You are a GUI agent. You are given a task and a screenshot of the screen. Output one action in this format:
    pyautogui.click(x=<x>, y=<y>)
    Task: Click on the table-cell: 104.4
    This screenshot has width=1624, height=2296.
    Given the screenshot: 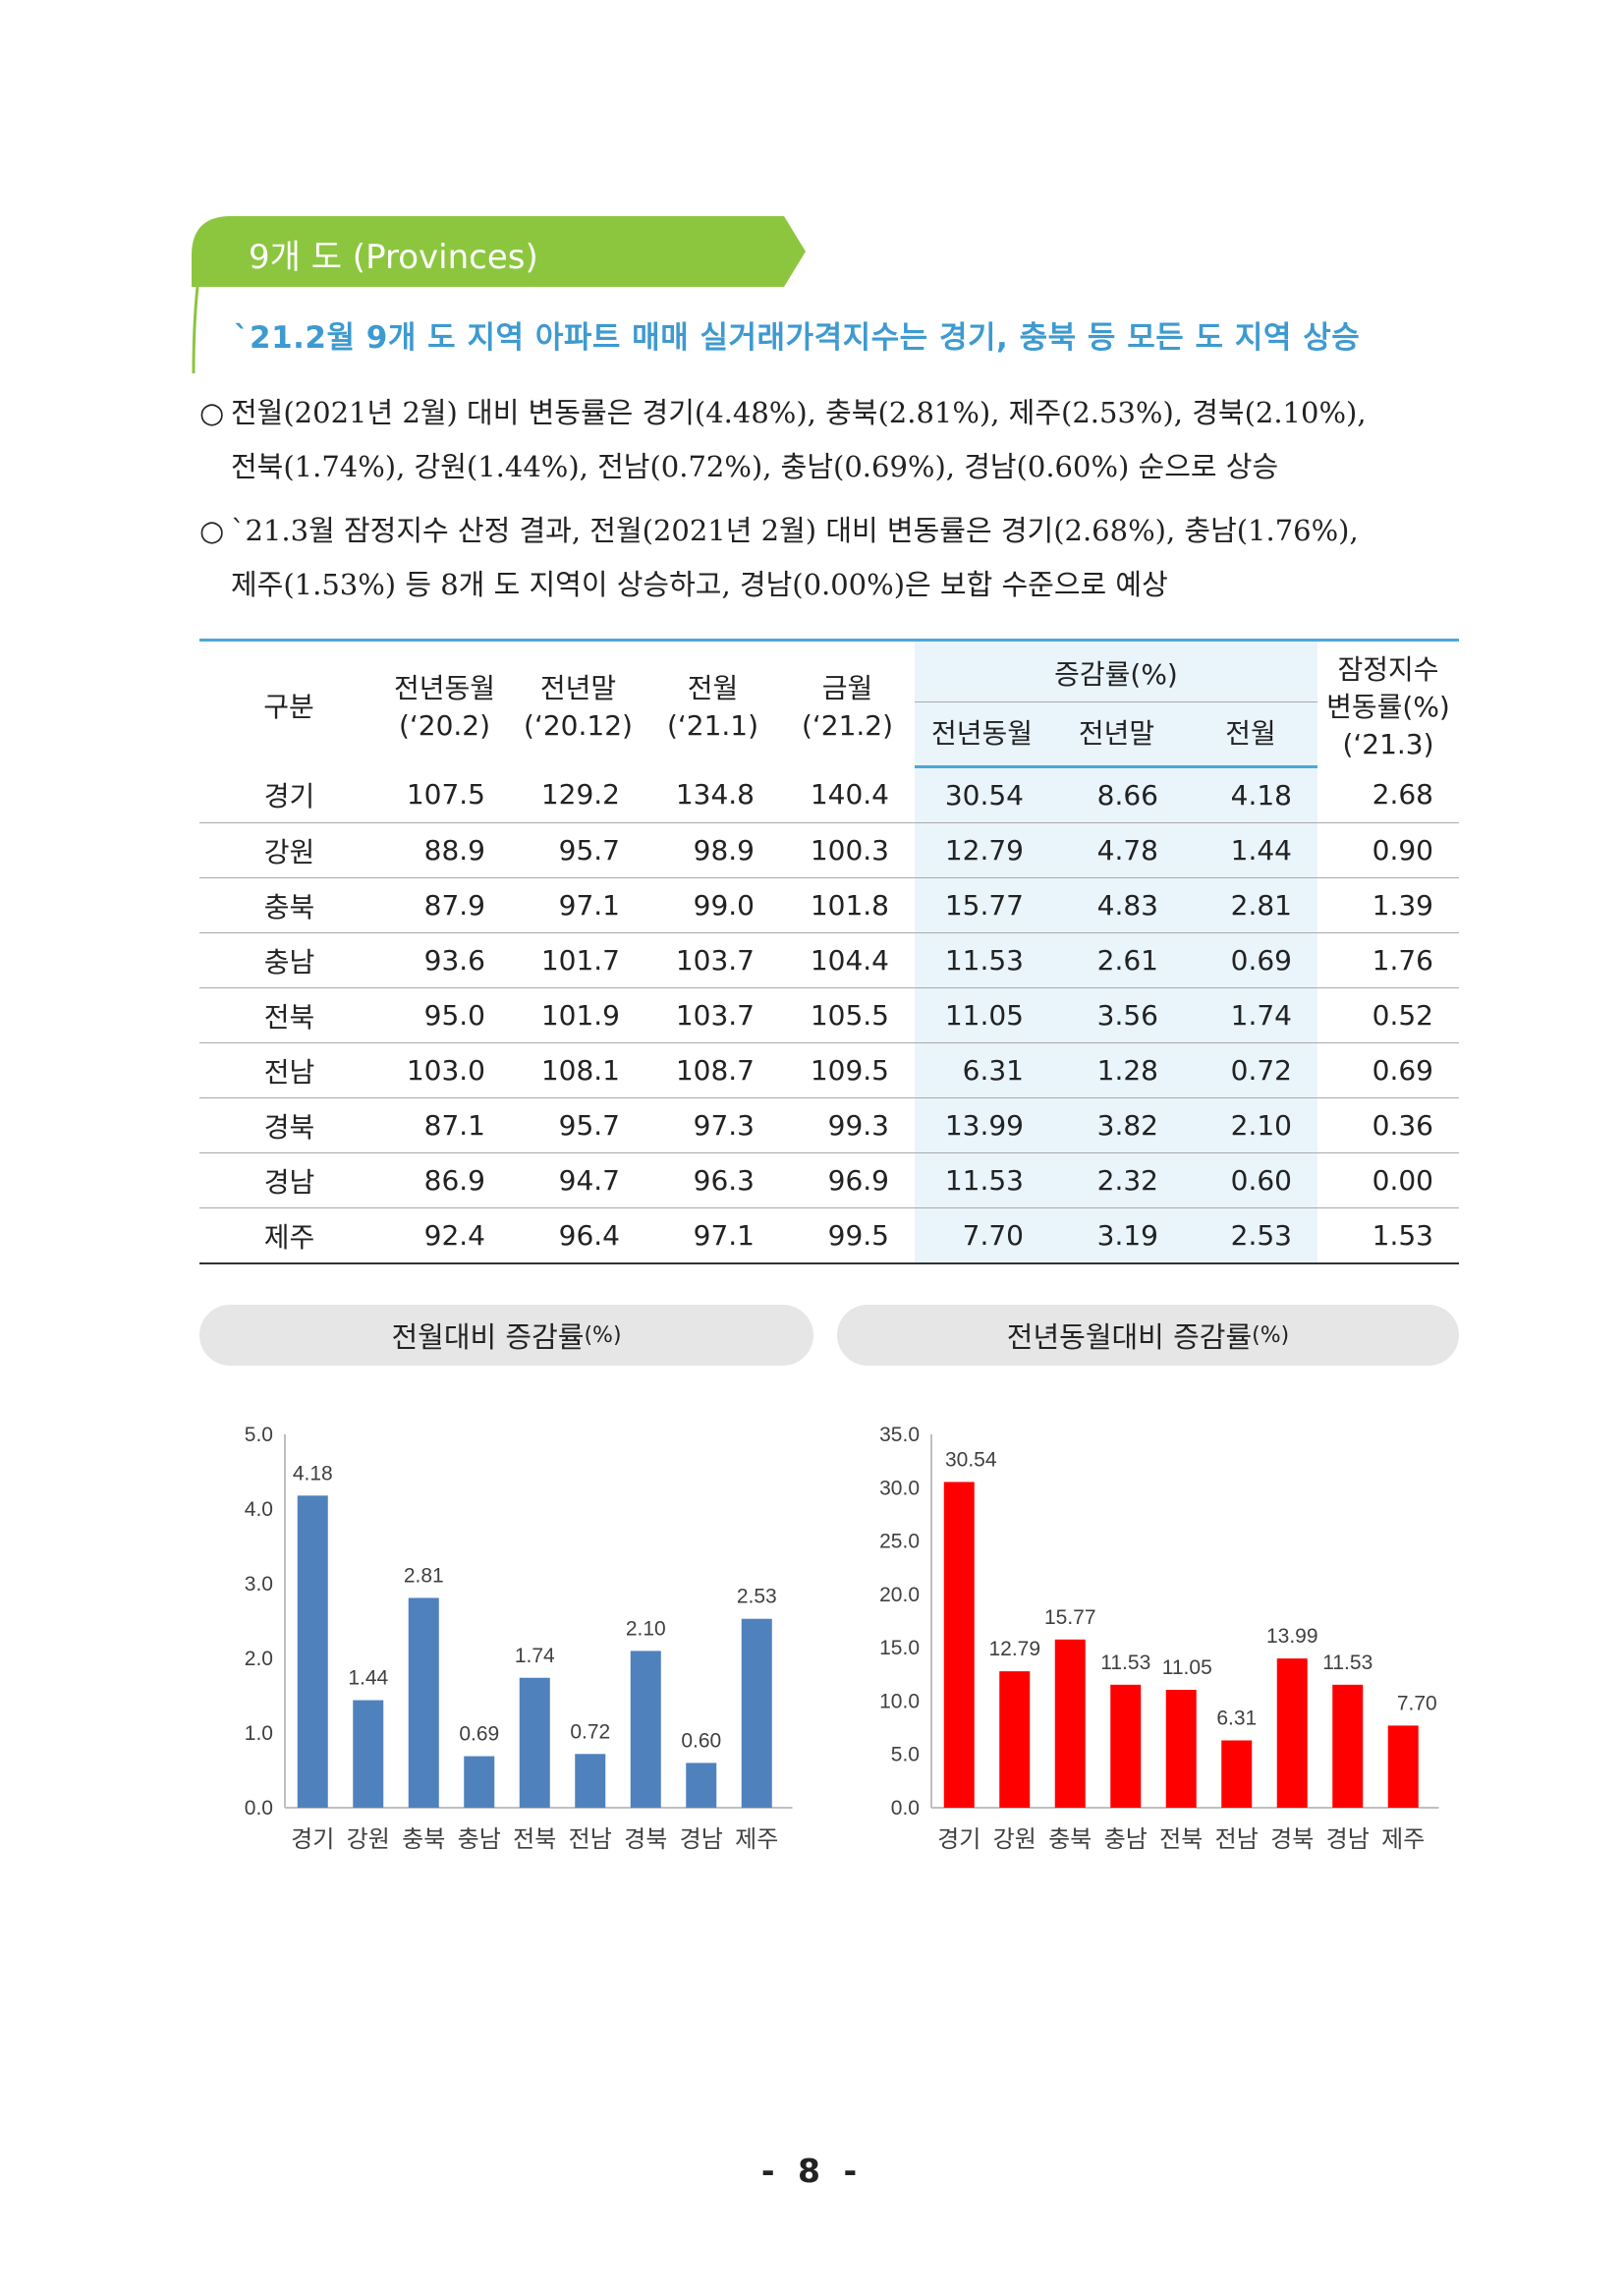 What is the action you would take?
    pyautogui.click(x=847, y=960)
    